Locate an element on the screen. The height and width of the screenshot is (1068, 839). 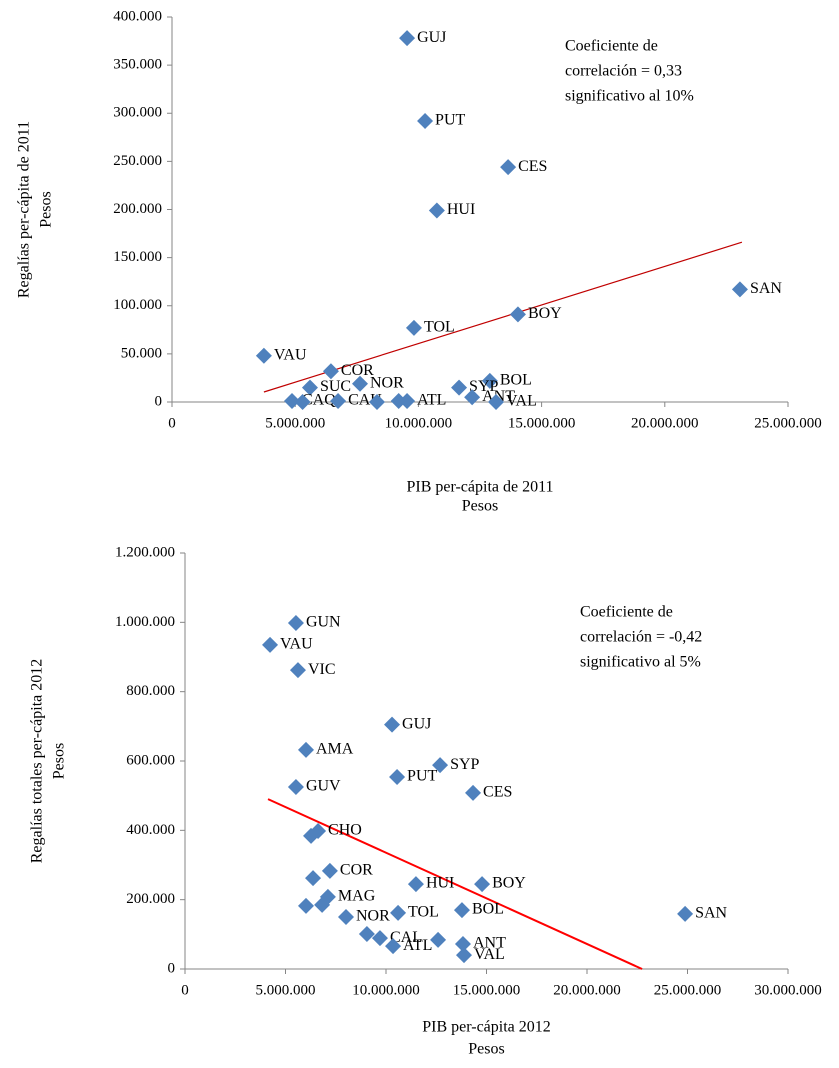
point-label: CHO is located at coordinates (345, 830).